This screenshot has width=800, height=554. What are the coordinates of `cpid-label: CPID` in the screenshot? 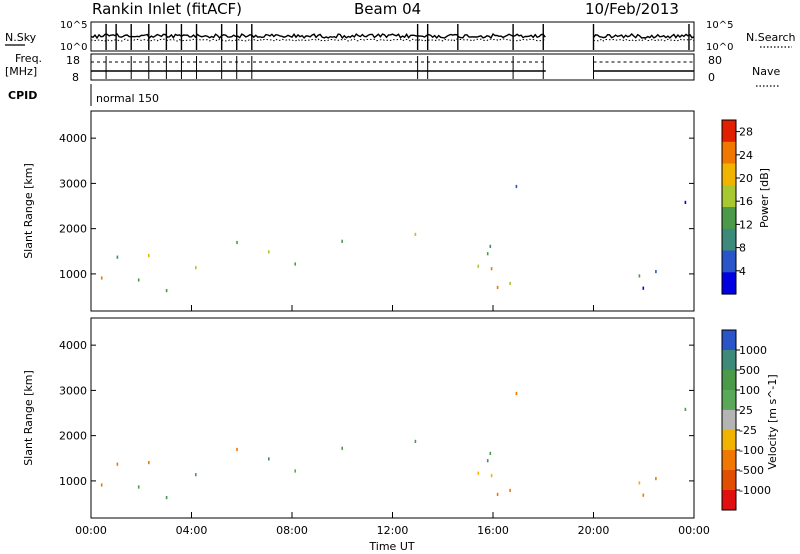 It's located at (22, 95).